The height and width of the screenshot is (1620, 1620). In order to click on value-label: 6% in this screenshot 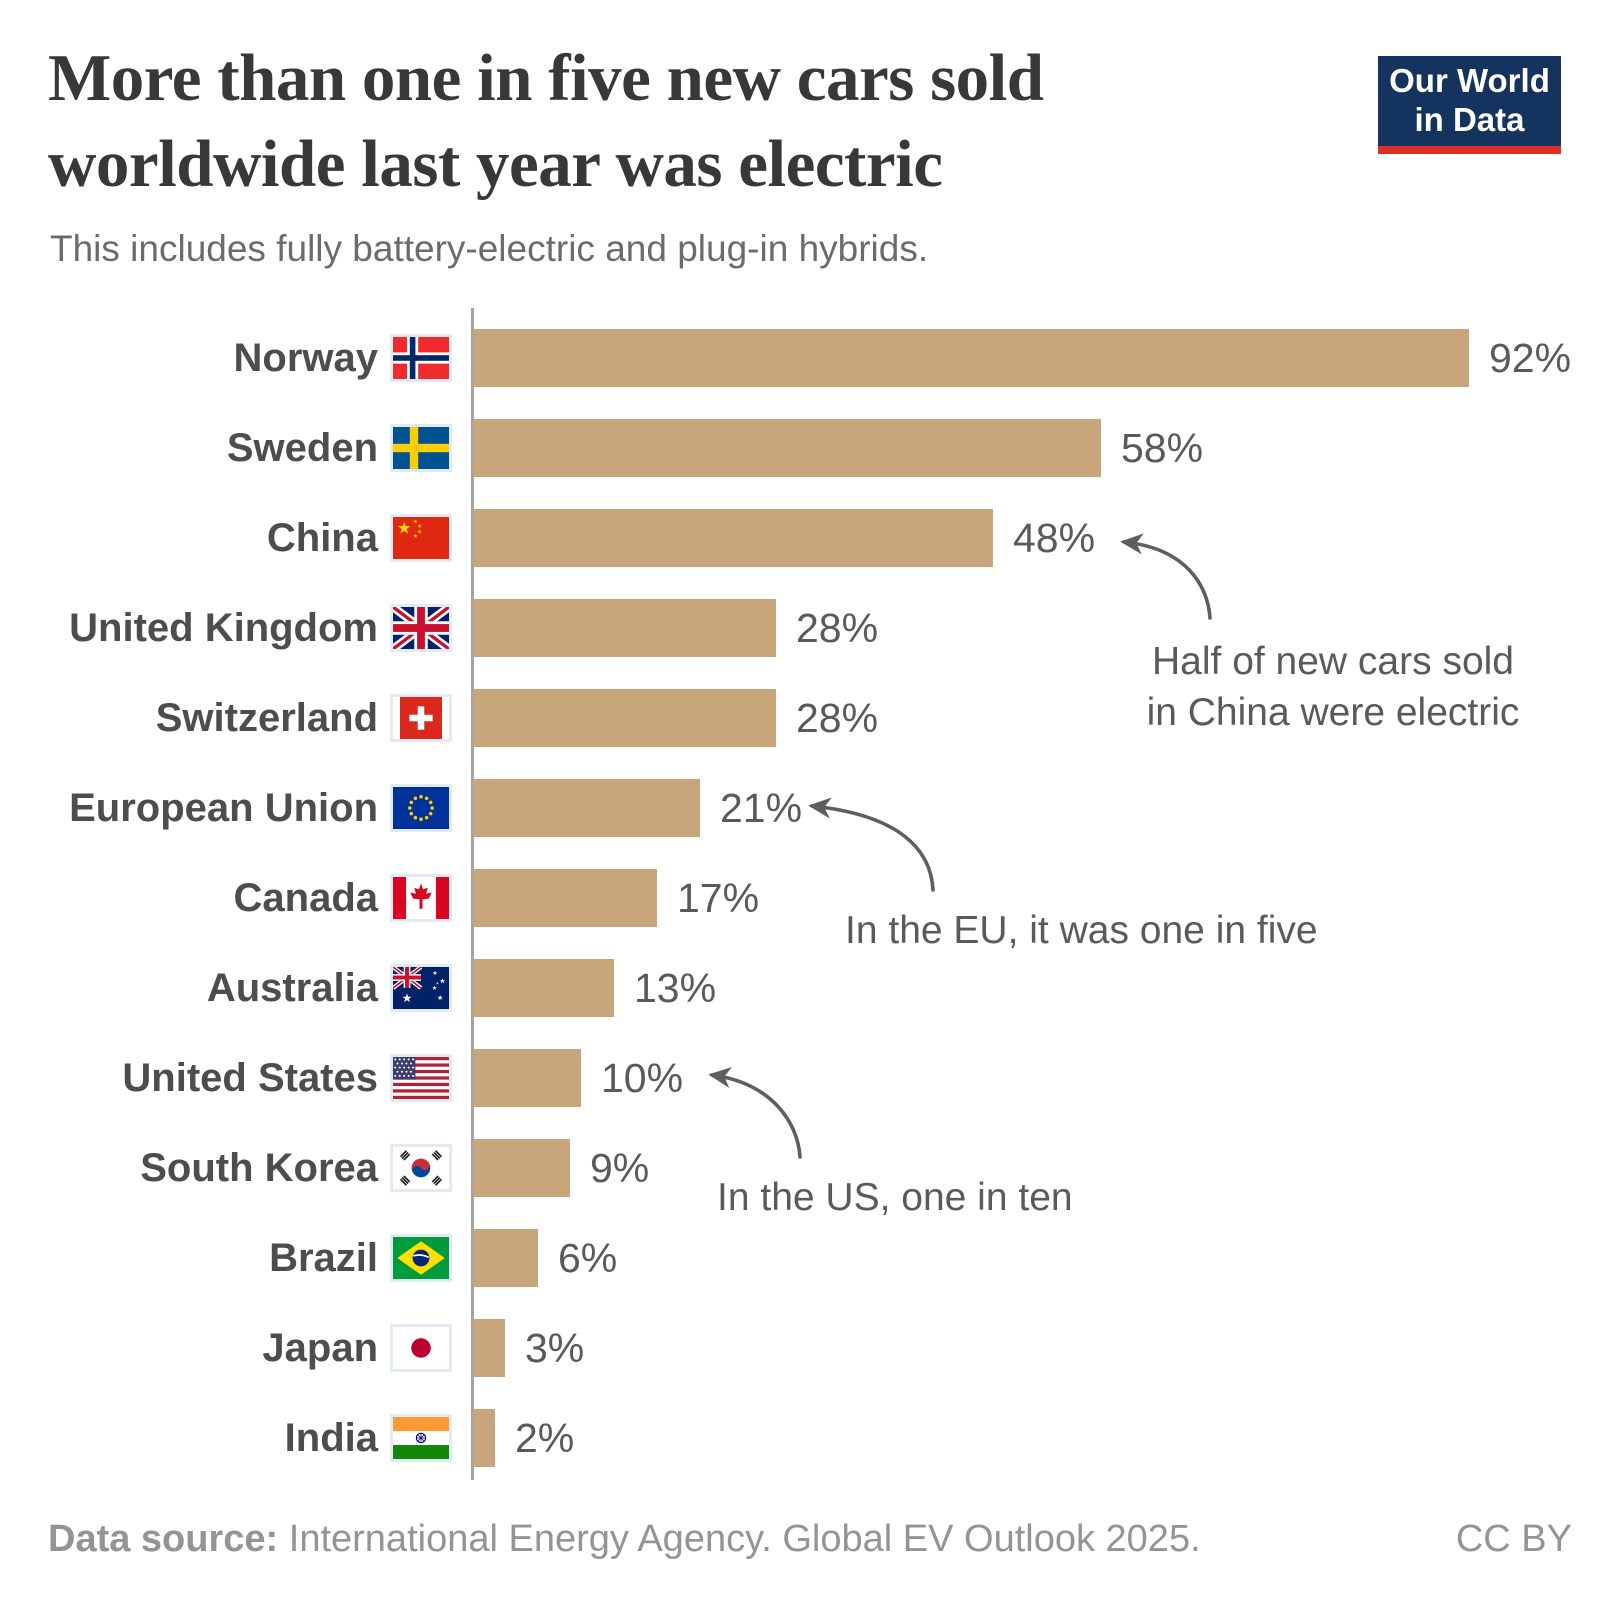, I will do `click(588, 1257)`.